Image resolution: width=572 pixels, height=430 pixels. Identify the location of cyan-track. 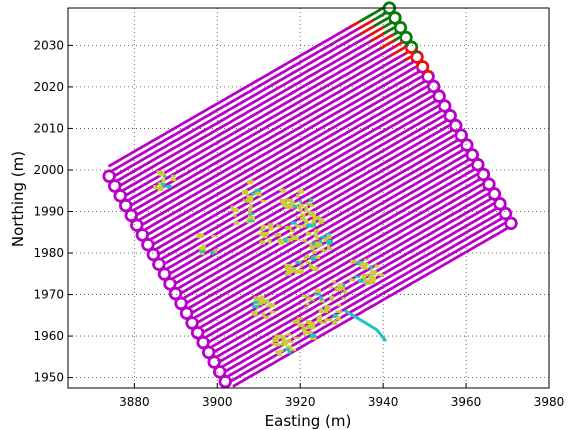
(365, 325).